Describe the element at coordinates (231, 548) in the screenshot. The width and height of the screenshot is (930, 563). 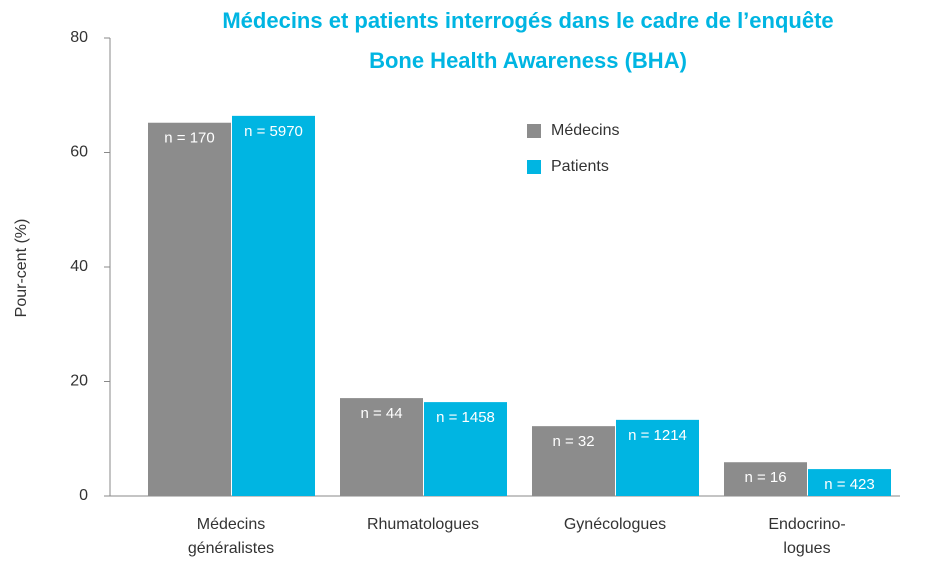
I see `x-tick-label: généralistes` at that location.